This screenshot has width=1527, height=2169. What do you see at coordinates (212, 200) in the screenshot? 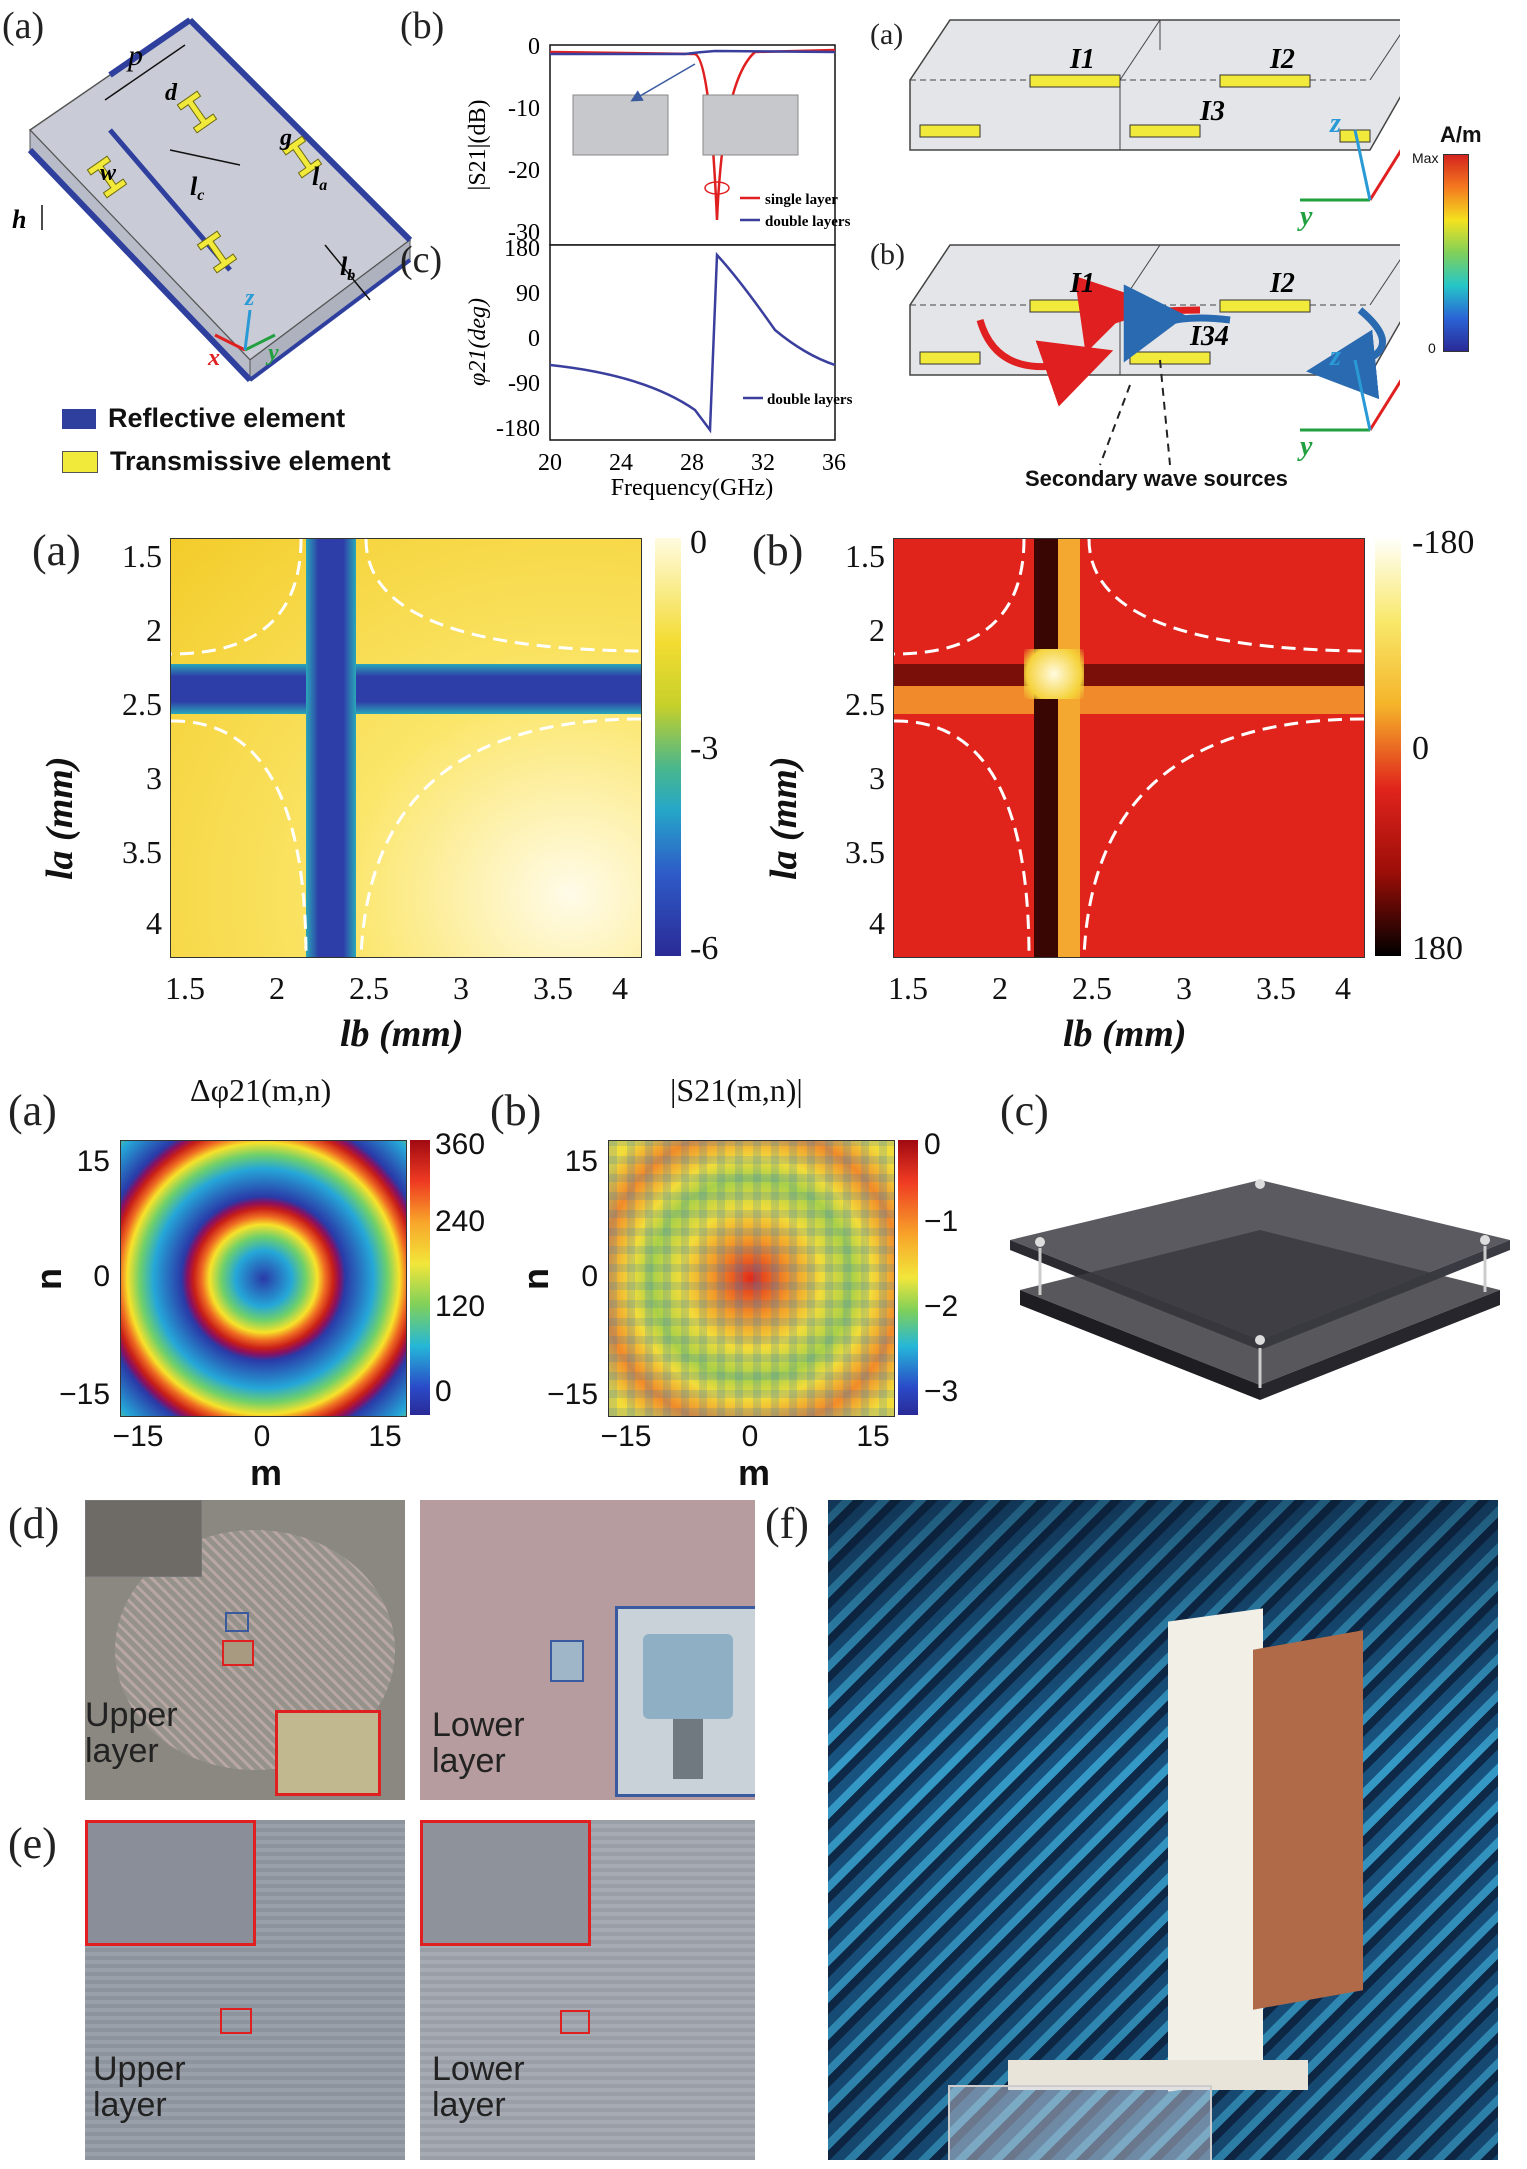
I see `unit-cell-schematic: p d g lc la w h lb x y z` at bounding box center [212, 200].